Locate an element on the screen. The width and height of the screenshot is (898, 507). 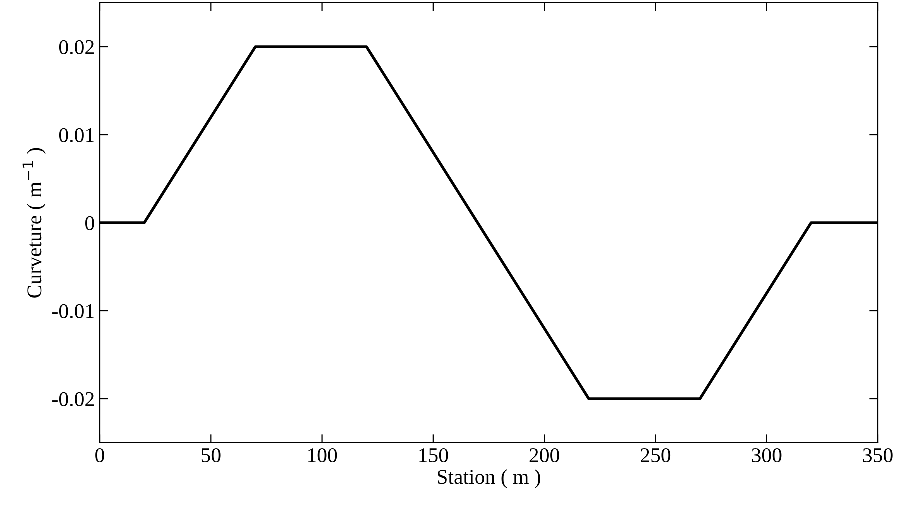
y-tick-label: 0.02 is located at coordinates (76, 47).